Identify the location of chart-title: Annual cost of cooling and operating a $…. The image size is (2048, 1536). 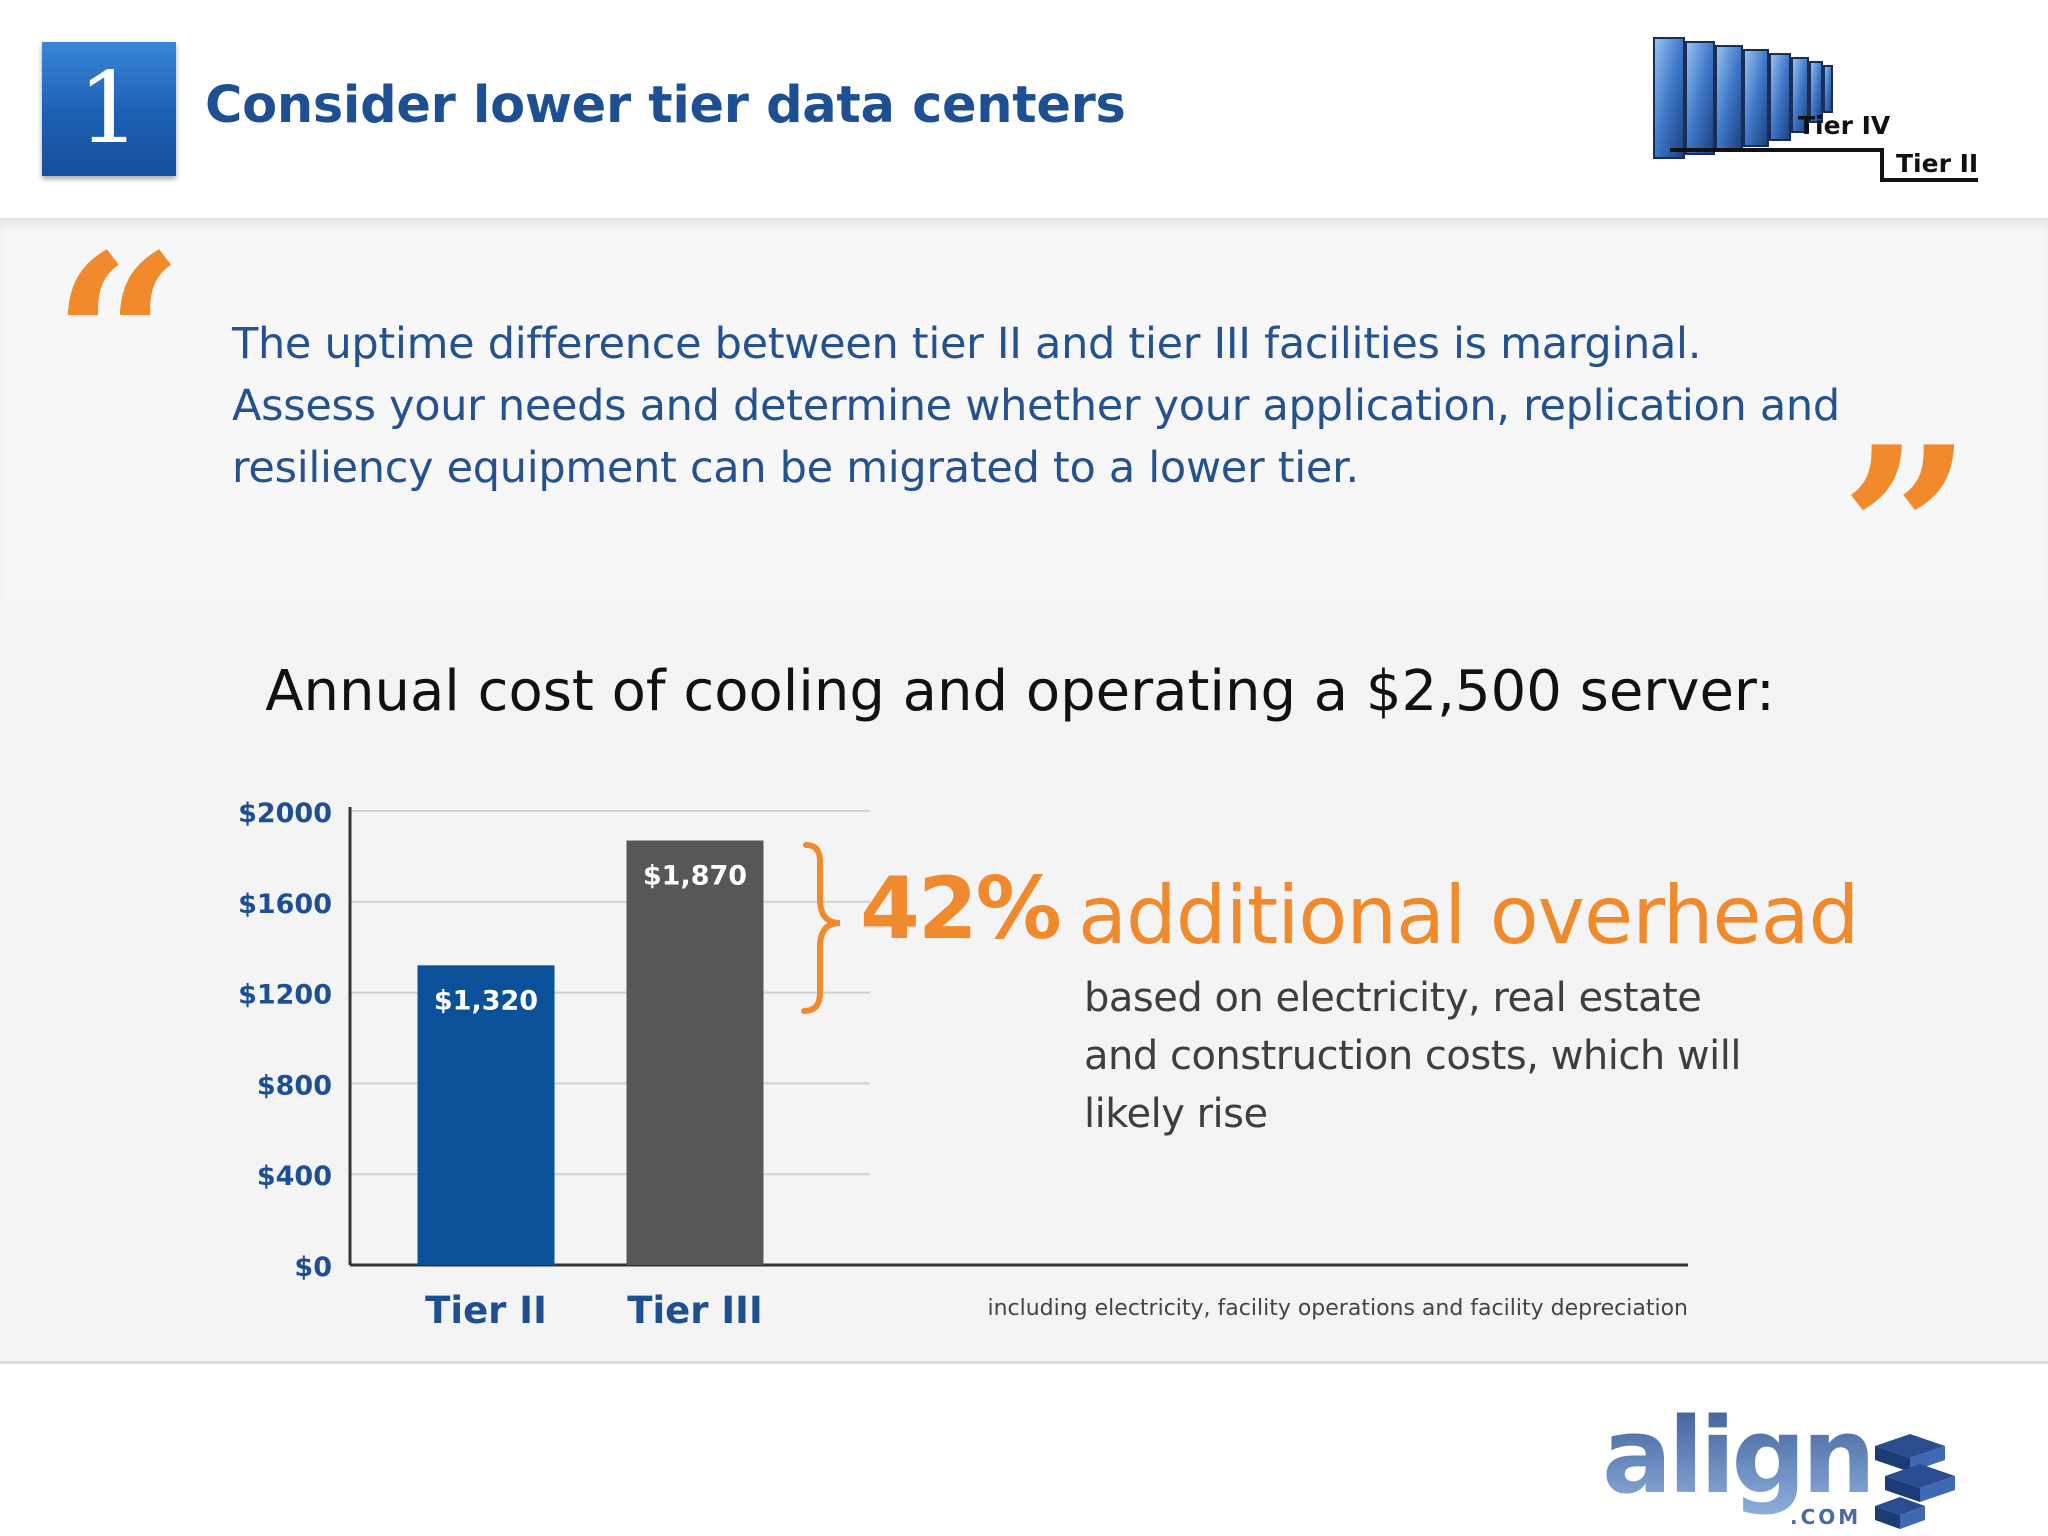
(1020, 691).